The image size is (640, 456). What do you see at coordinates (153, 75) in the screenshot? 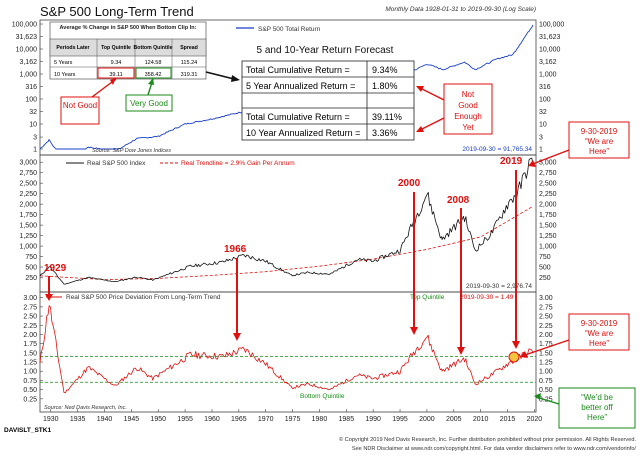
I see `table-cell: 358.42` at bounding box center [153, 75].